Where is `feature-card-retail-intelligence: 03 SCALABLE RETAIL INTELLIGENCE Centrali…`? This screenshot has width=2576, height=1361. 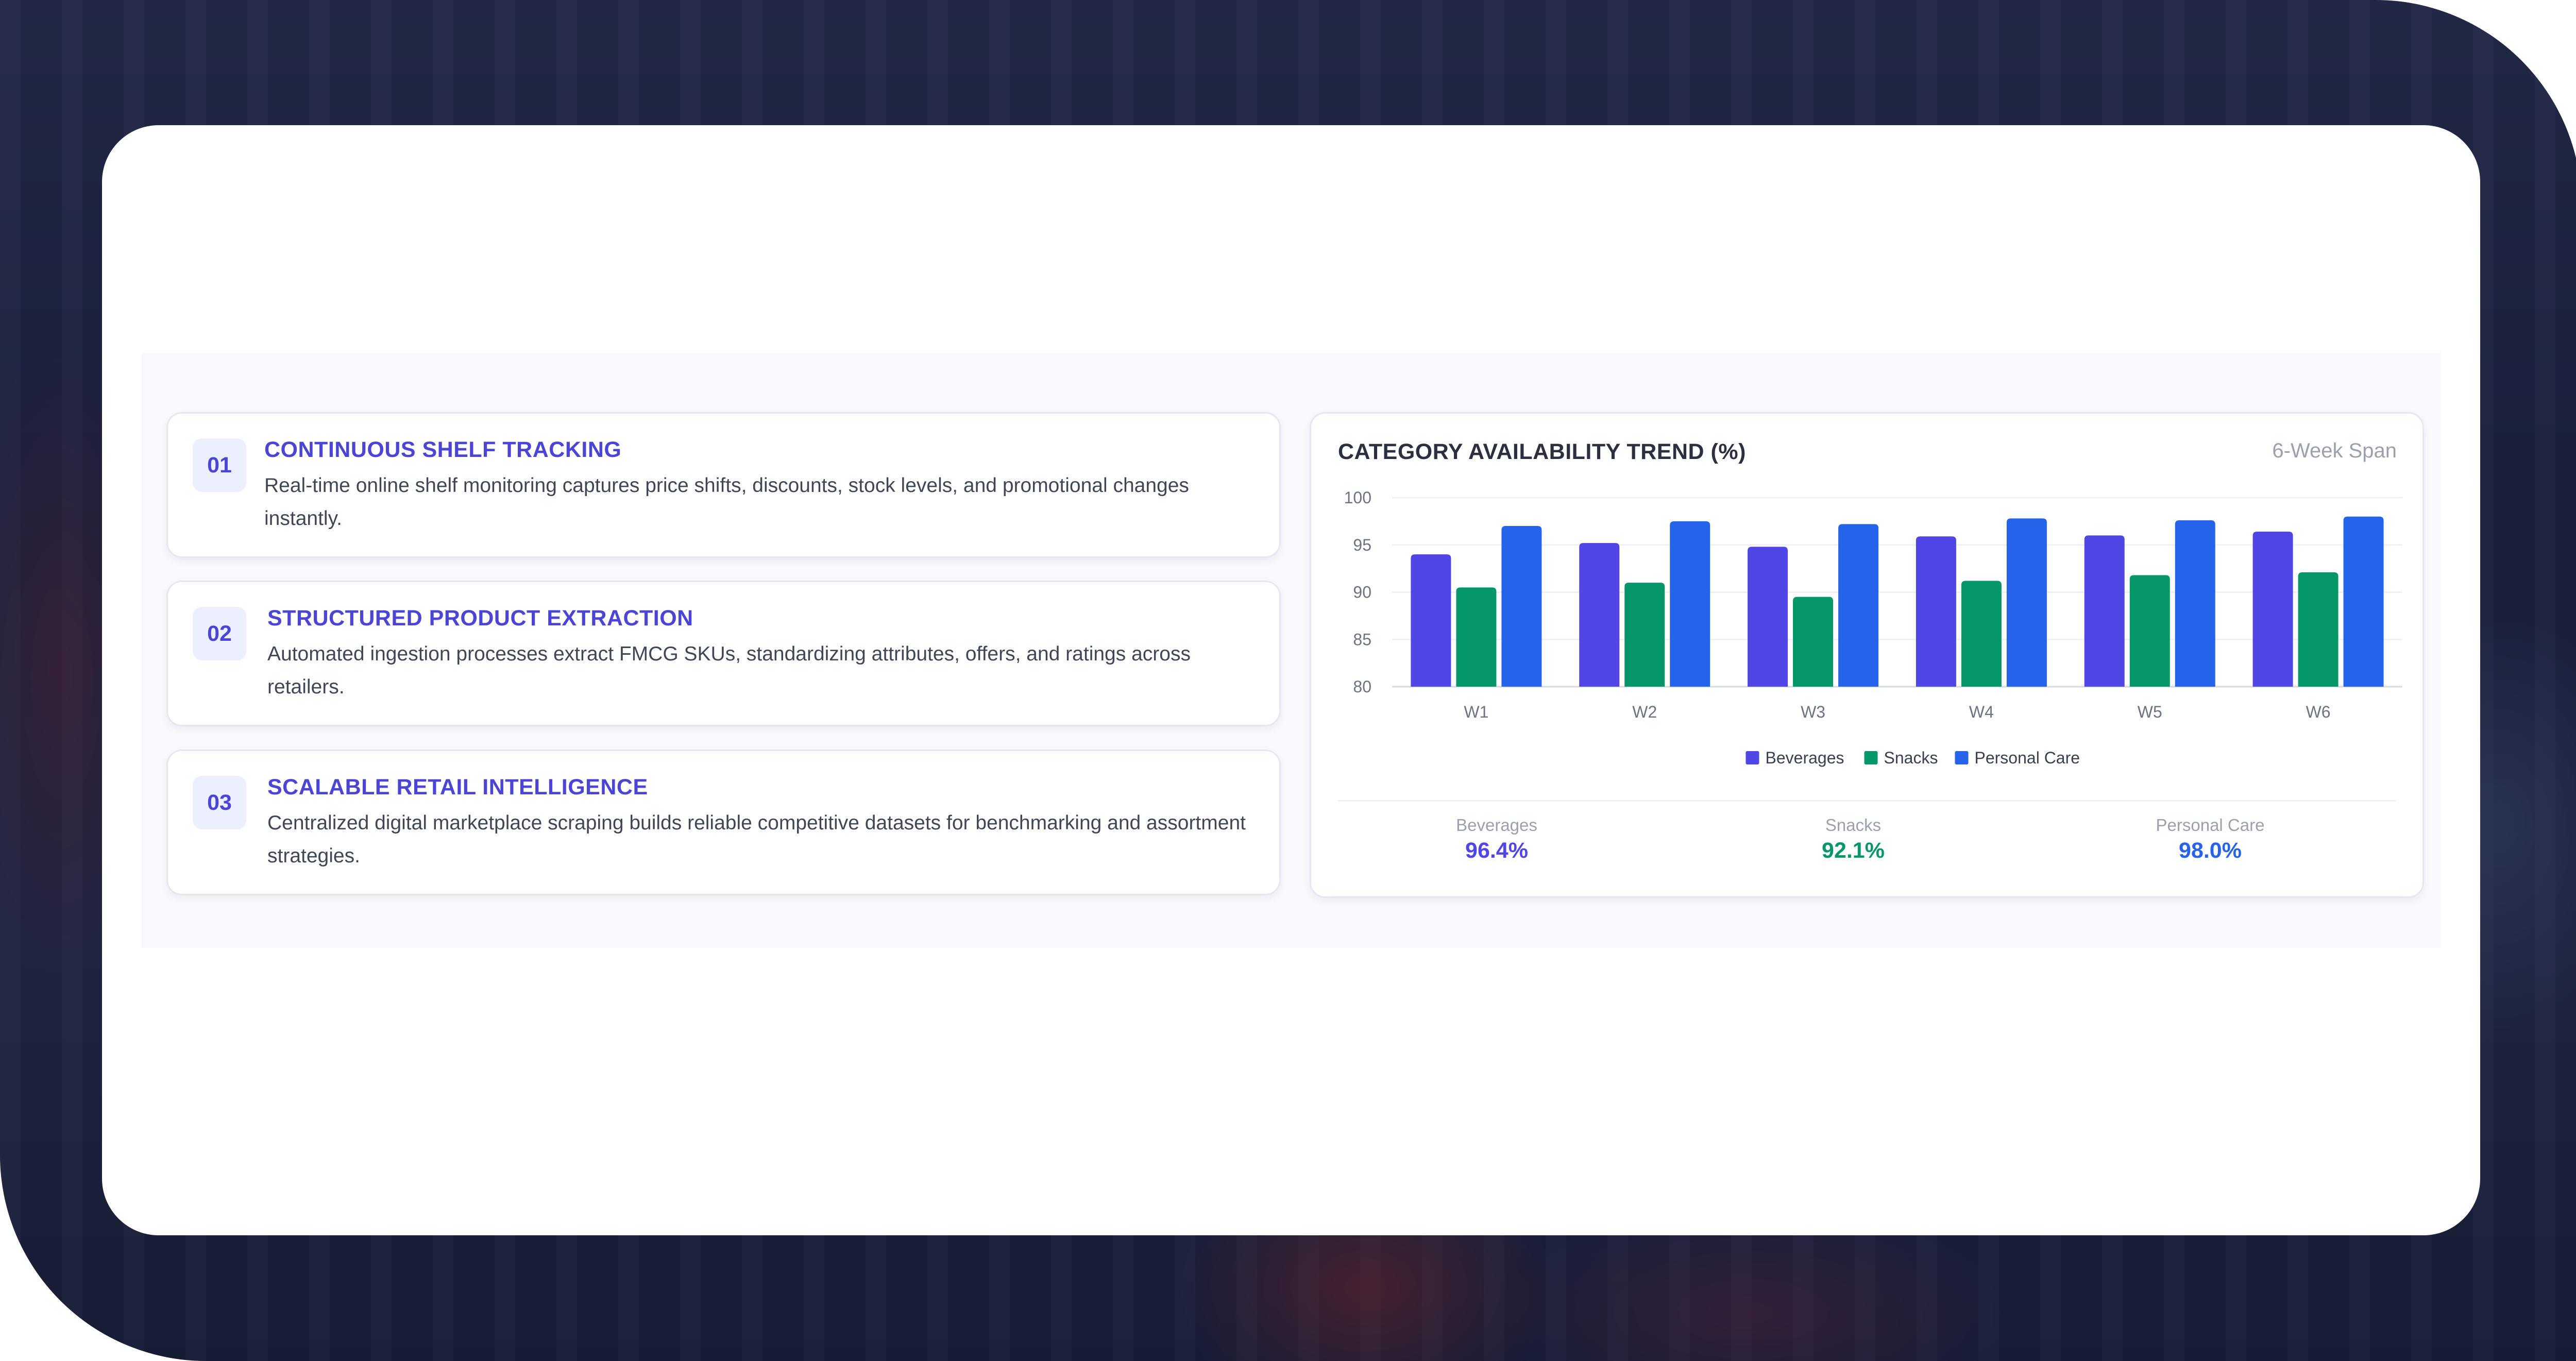
feature-card-retail-intelligence: 03 SCALABLE RETAIL INTELLIGENCE Centrali… is located at coordinates (723, 822).